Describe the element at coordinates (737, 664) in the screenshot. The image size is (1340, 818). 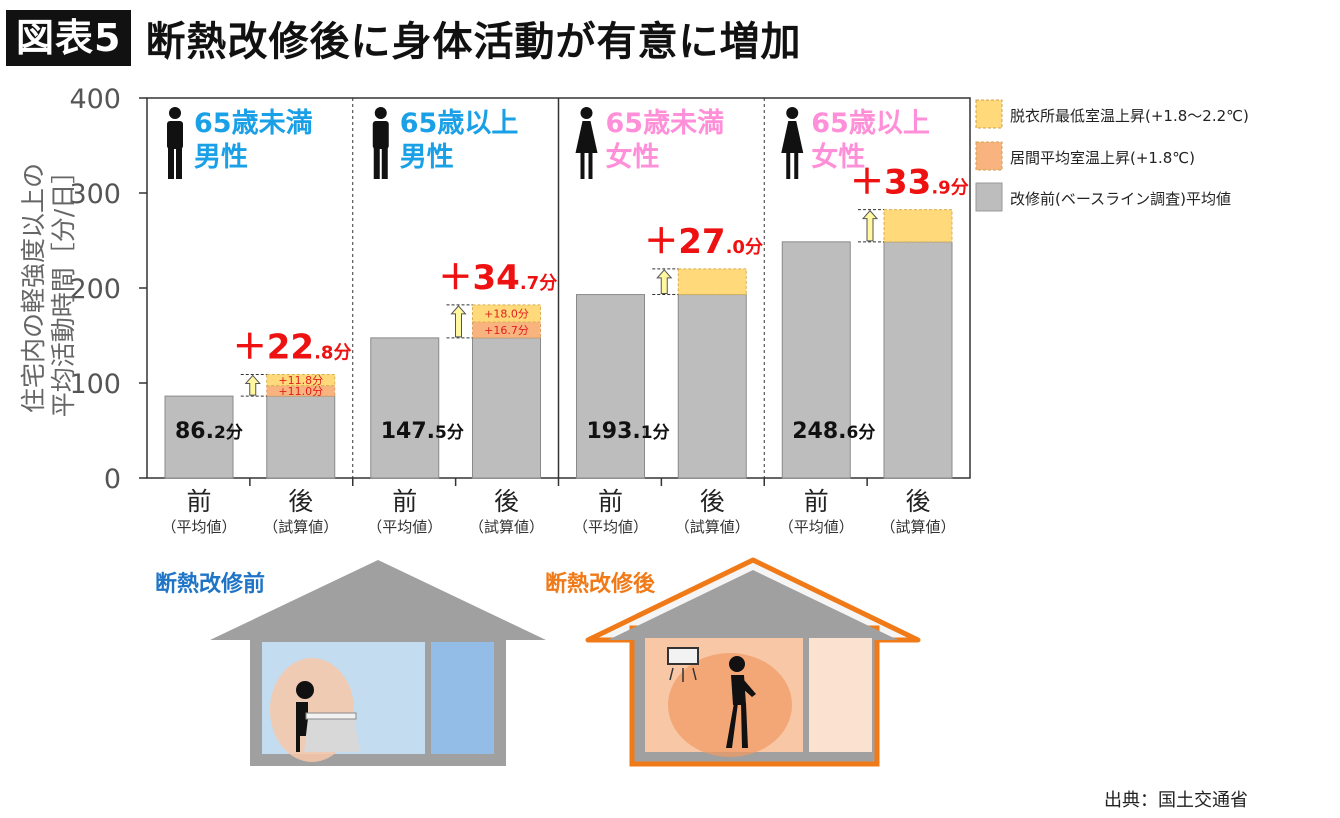
I see `walking-person-icon` at that location.